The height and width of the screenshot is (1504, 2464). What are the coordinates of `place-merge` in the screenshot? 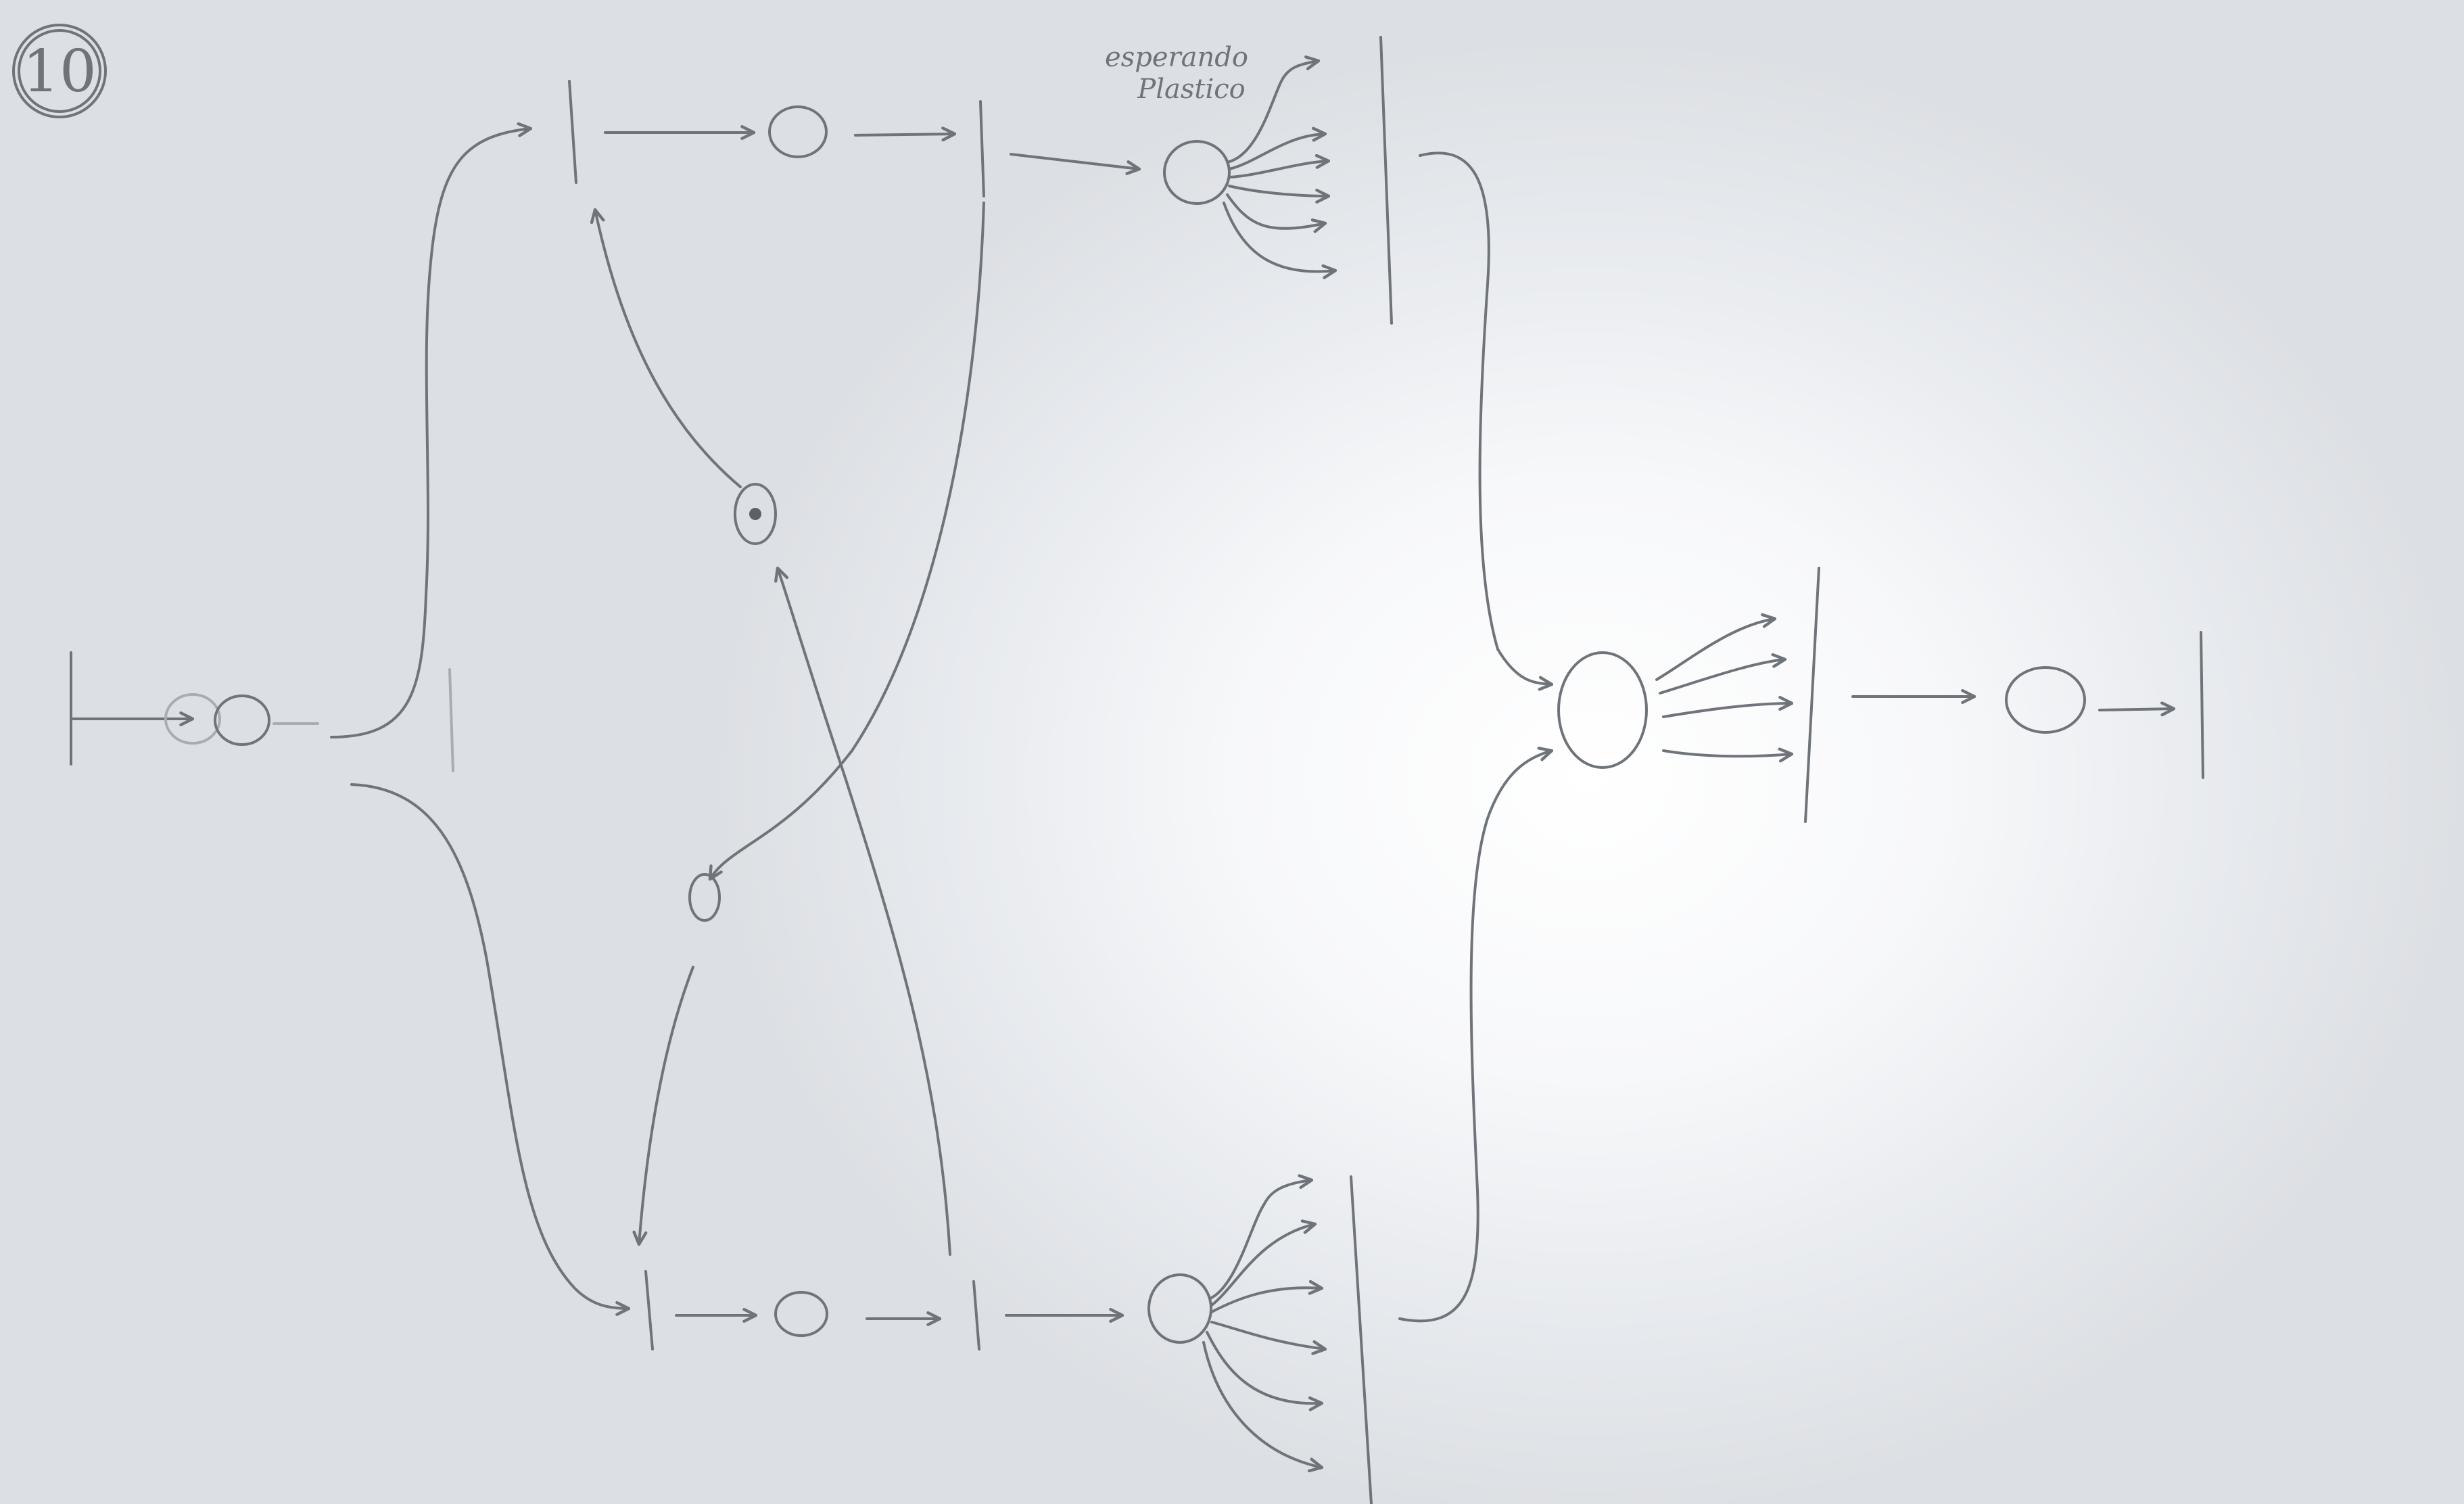 It's located at (1602, 710).